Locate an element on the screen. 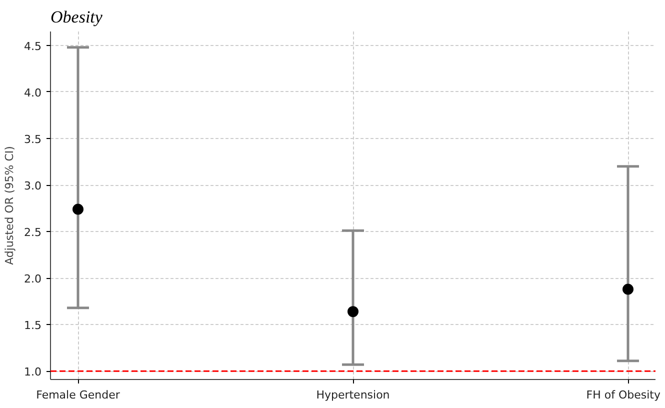  y-tick-label: 1.0 is located at coordinates (33, 372).